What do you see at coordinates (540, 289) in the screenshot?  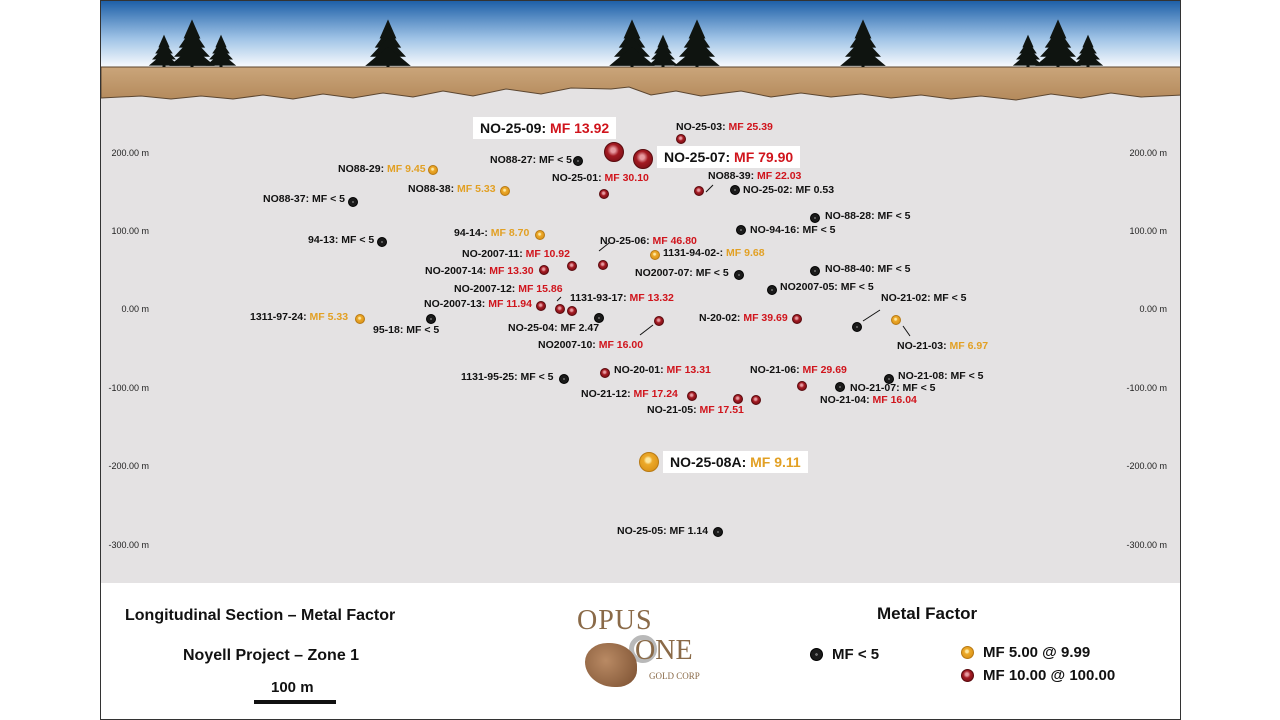 I see `metal-factor-value: MF 15.86` at bounding box center [540, 289].